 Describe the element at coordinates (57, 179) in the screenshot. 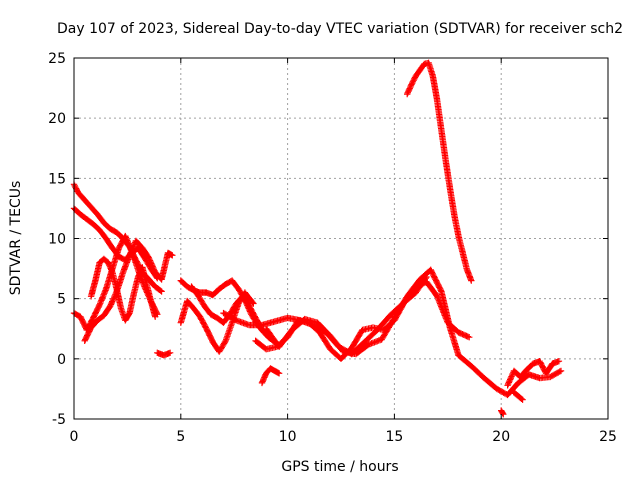

I see `y-tick-label: 15` at that location.